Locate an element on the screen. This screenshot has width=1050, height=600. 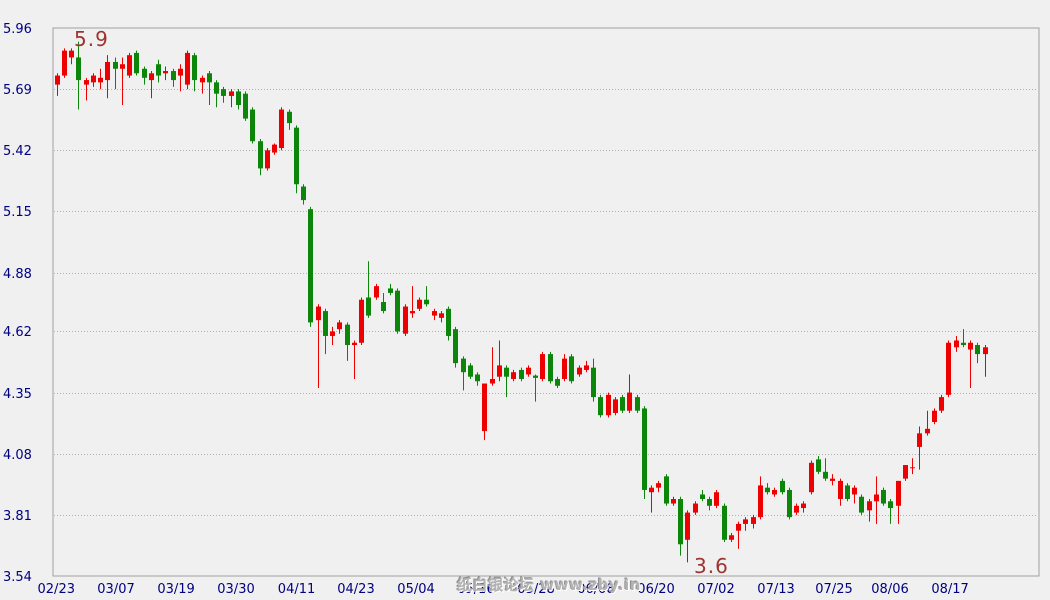
y-axis-label: 5.15 is located at coordinates (17, 212).